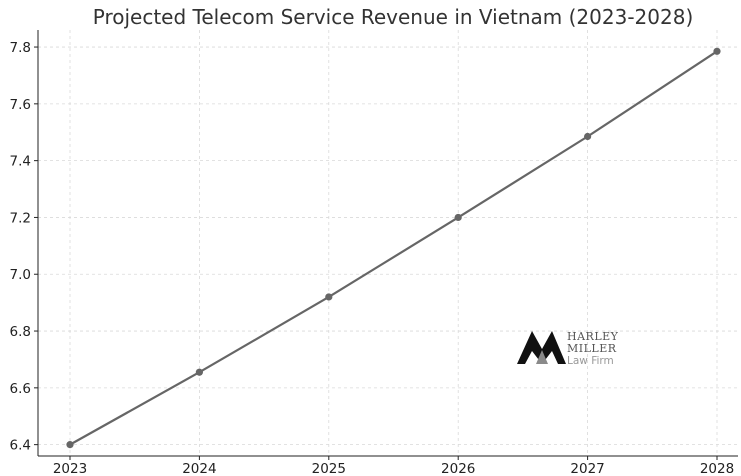 The image size is (741, 476). Describe the element at coordinates (593, 336) in the screenshot. I see `watermark-brand-line1: HARLEY` at that location.